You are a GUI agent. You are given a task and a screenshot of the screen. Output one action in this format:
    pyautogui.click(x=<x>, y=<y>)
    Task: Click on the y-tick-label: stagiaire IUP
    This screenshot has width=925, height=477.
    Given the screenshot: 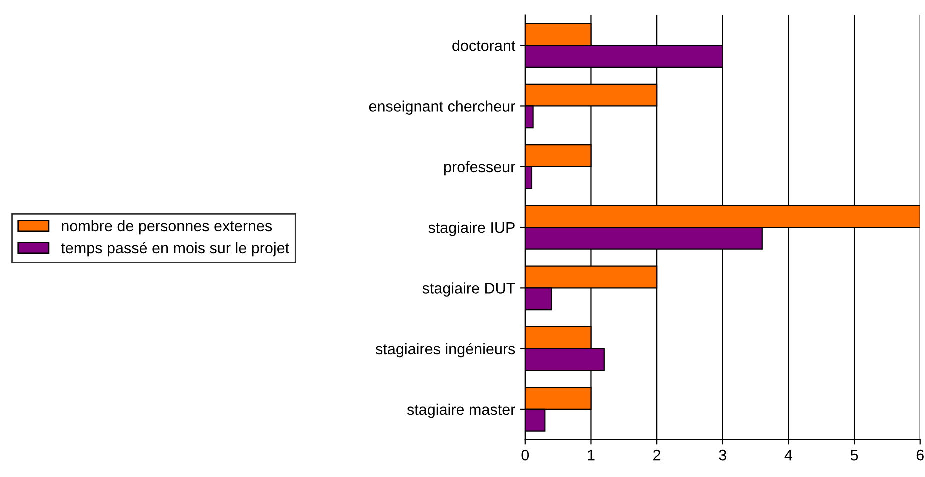 What is the action you would take?
    pyautogui.click(x=471, y=229)
    